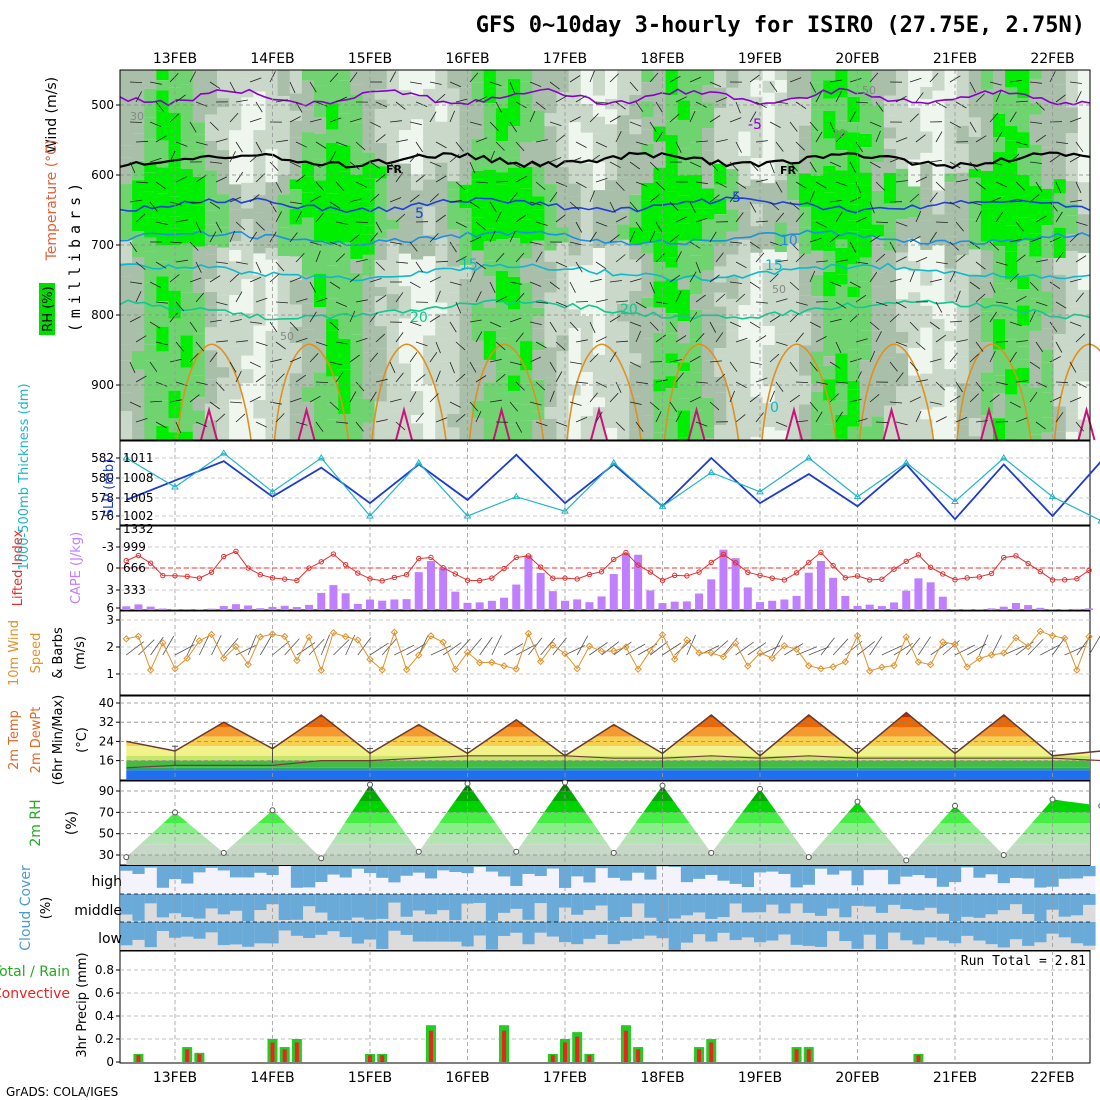  What do you see at coordinates (175, 1078) in the screenshot?
I see `bottom-date-label: 13FEB` at bounding box center [175, 1078].